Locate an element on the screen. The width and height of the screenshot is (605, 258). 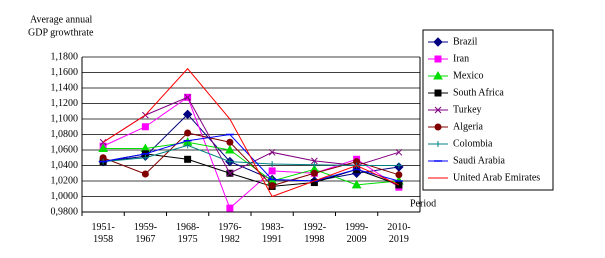
y-tick-label: 1,1200 is located at coordinates (65, 103).